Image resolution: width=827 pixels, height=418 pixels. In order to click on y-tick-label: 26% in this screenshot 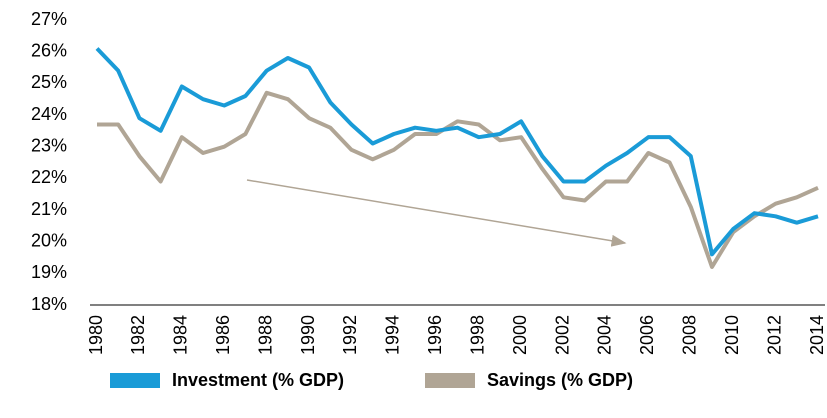, I will do `click(49, 50)`.